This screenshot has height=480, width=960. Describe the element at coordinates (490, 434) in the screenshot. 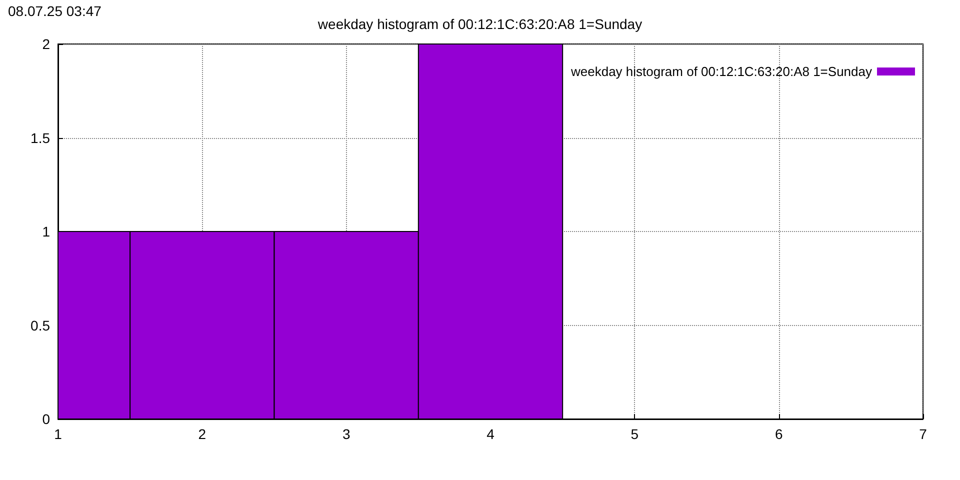

I see `x-tick-label: 4` at that location.